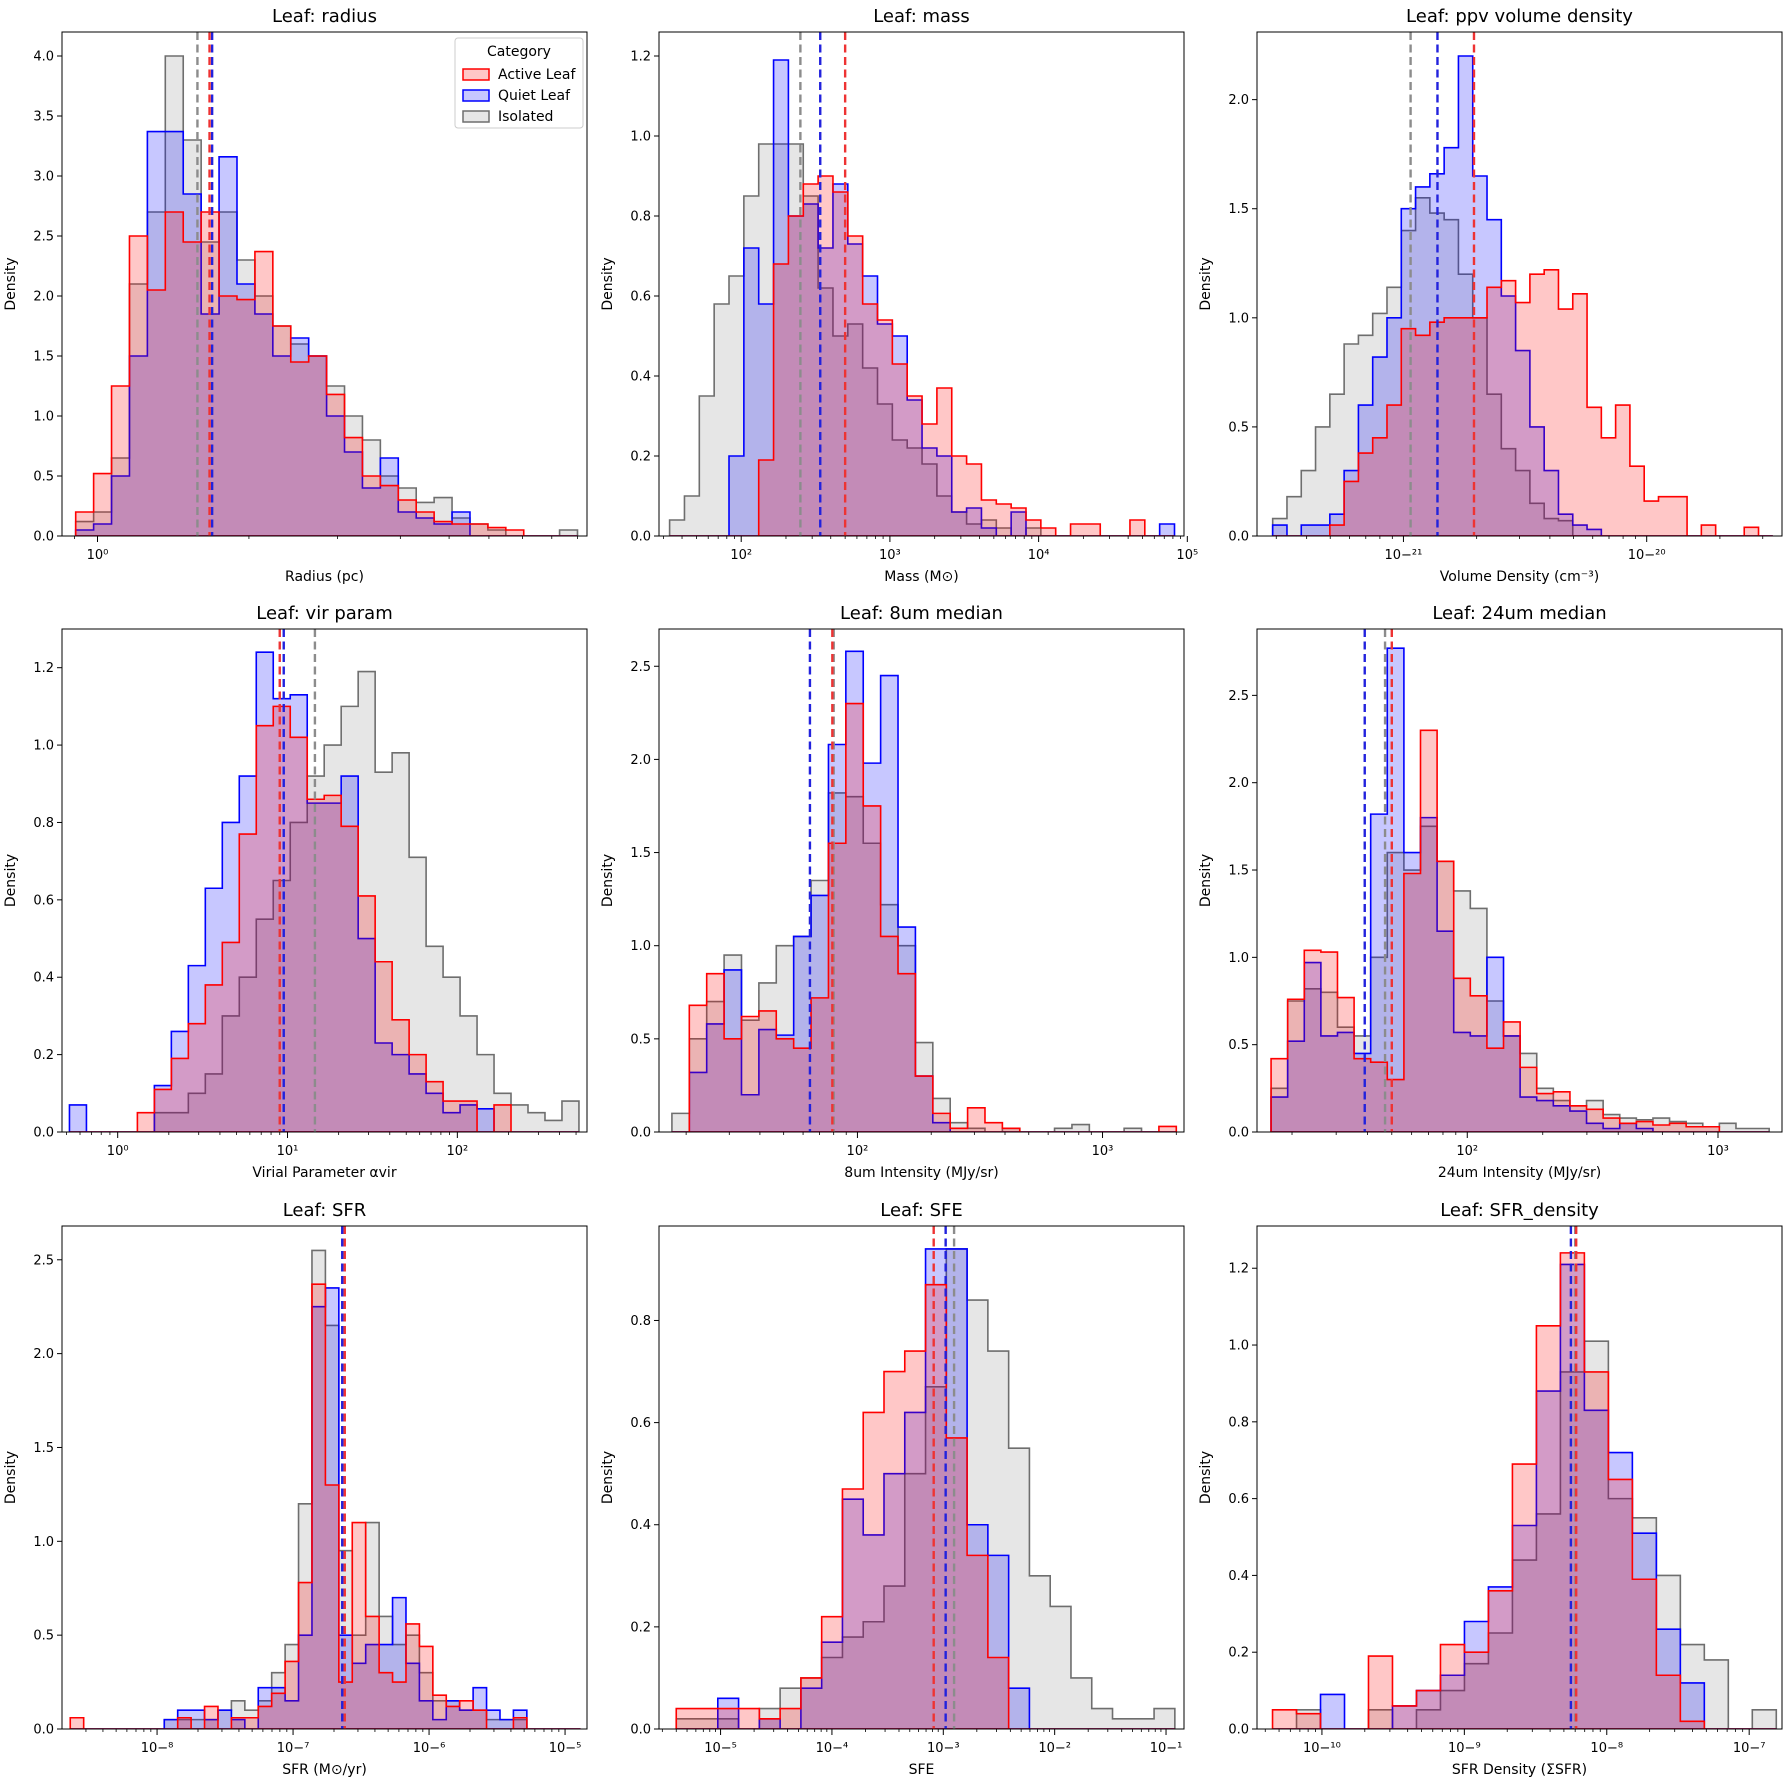  What do you see at coordinates (921, 16) in the screenshot?
I see `panel-title: Leaf: mass` at bounding box center [921, 16].